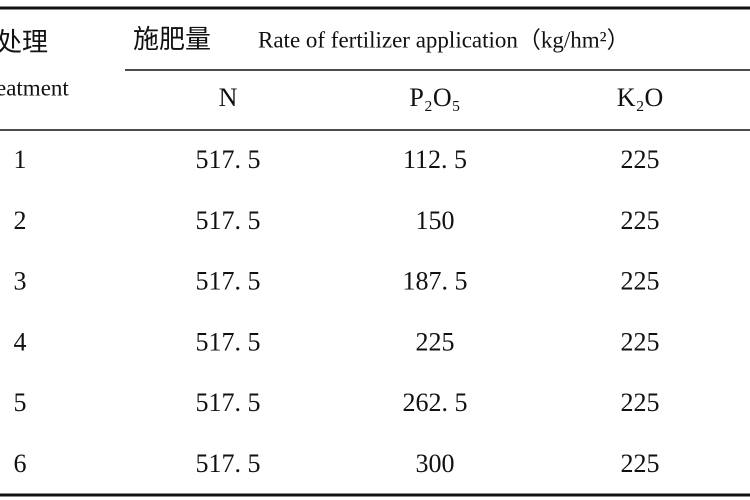  What do you see at coordinates (20, 159) in the screenshot?
I see `cell: 1` at bounding box center [20, 159].